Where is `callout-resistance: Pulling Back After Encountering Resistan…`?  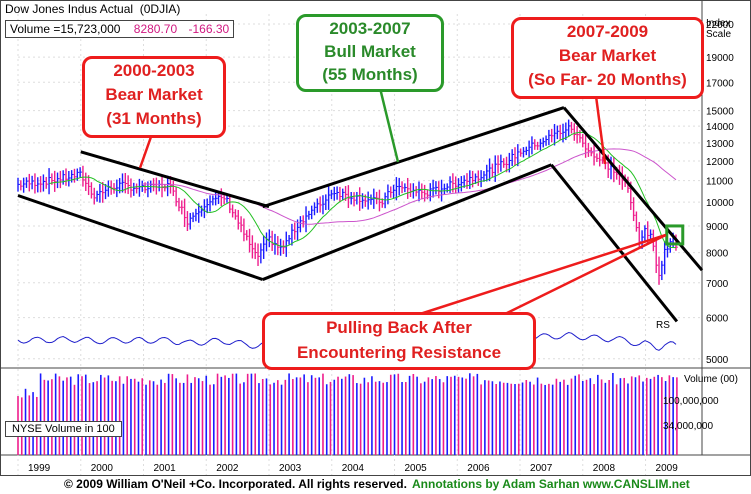
callout-resistance: Pulling Back After Encountering Resistan… is located at coordinates (399, 341).